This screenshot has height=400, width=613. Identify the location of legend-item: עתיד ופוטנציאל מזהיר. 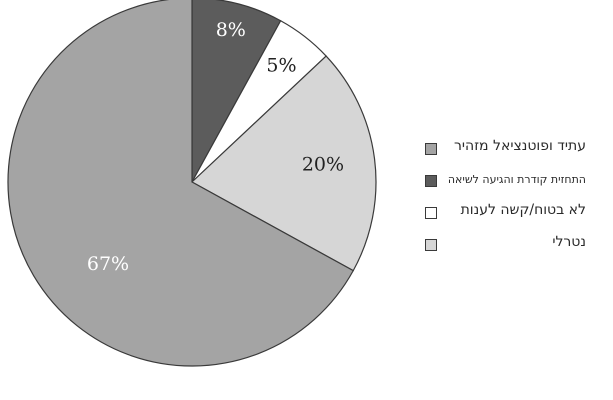
(495, 150).